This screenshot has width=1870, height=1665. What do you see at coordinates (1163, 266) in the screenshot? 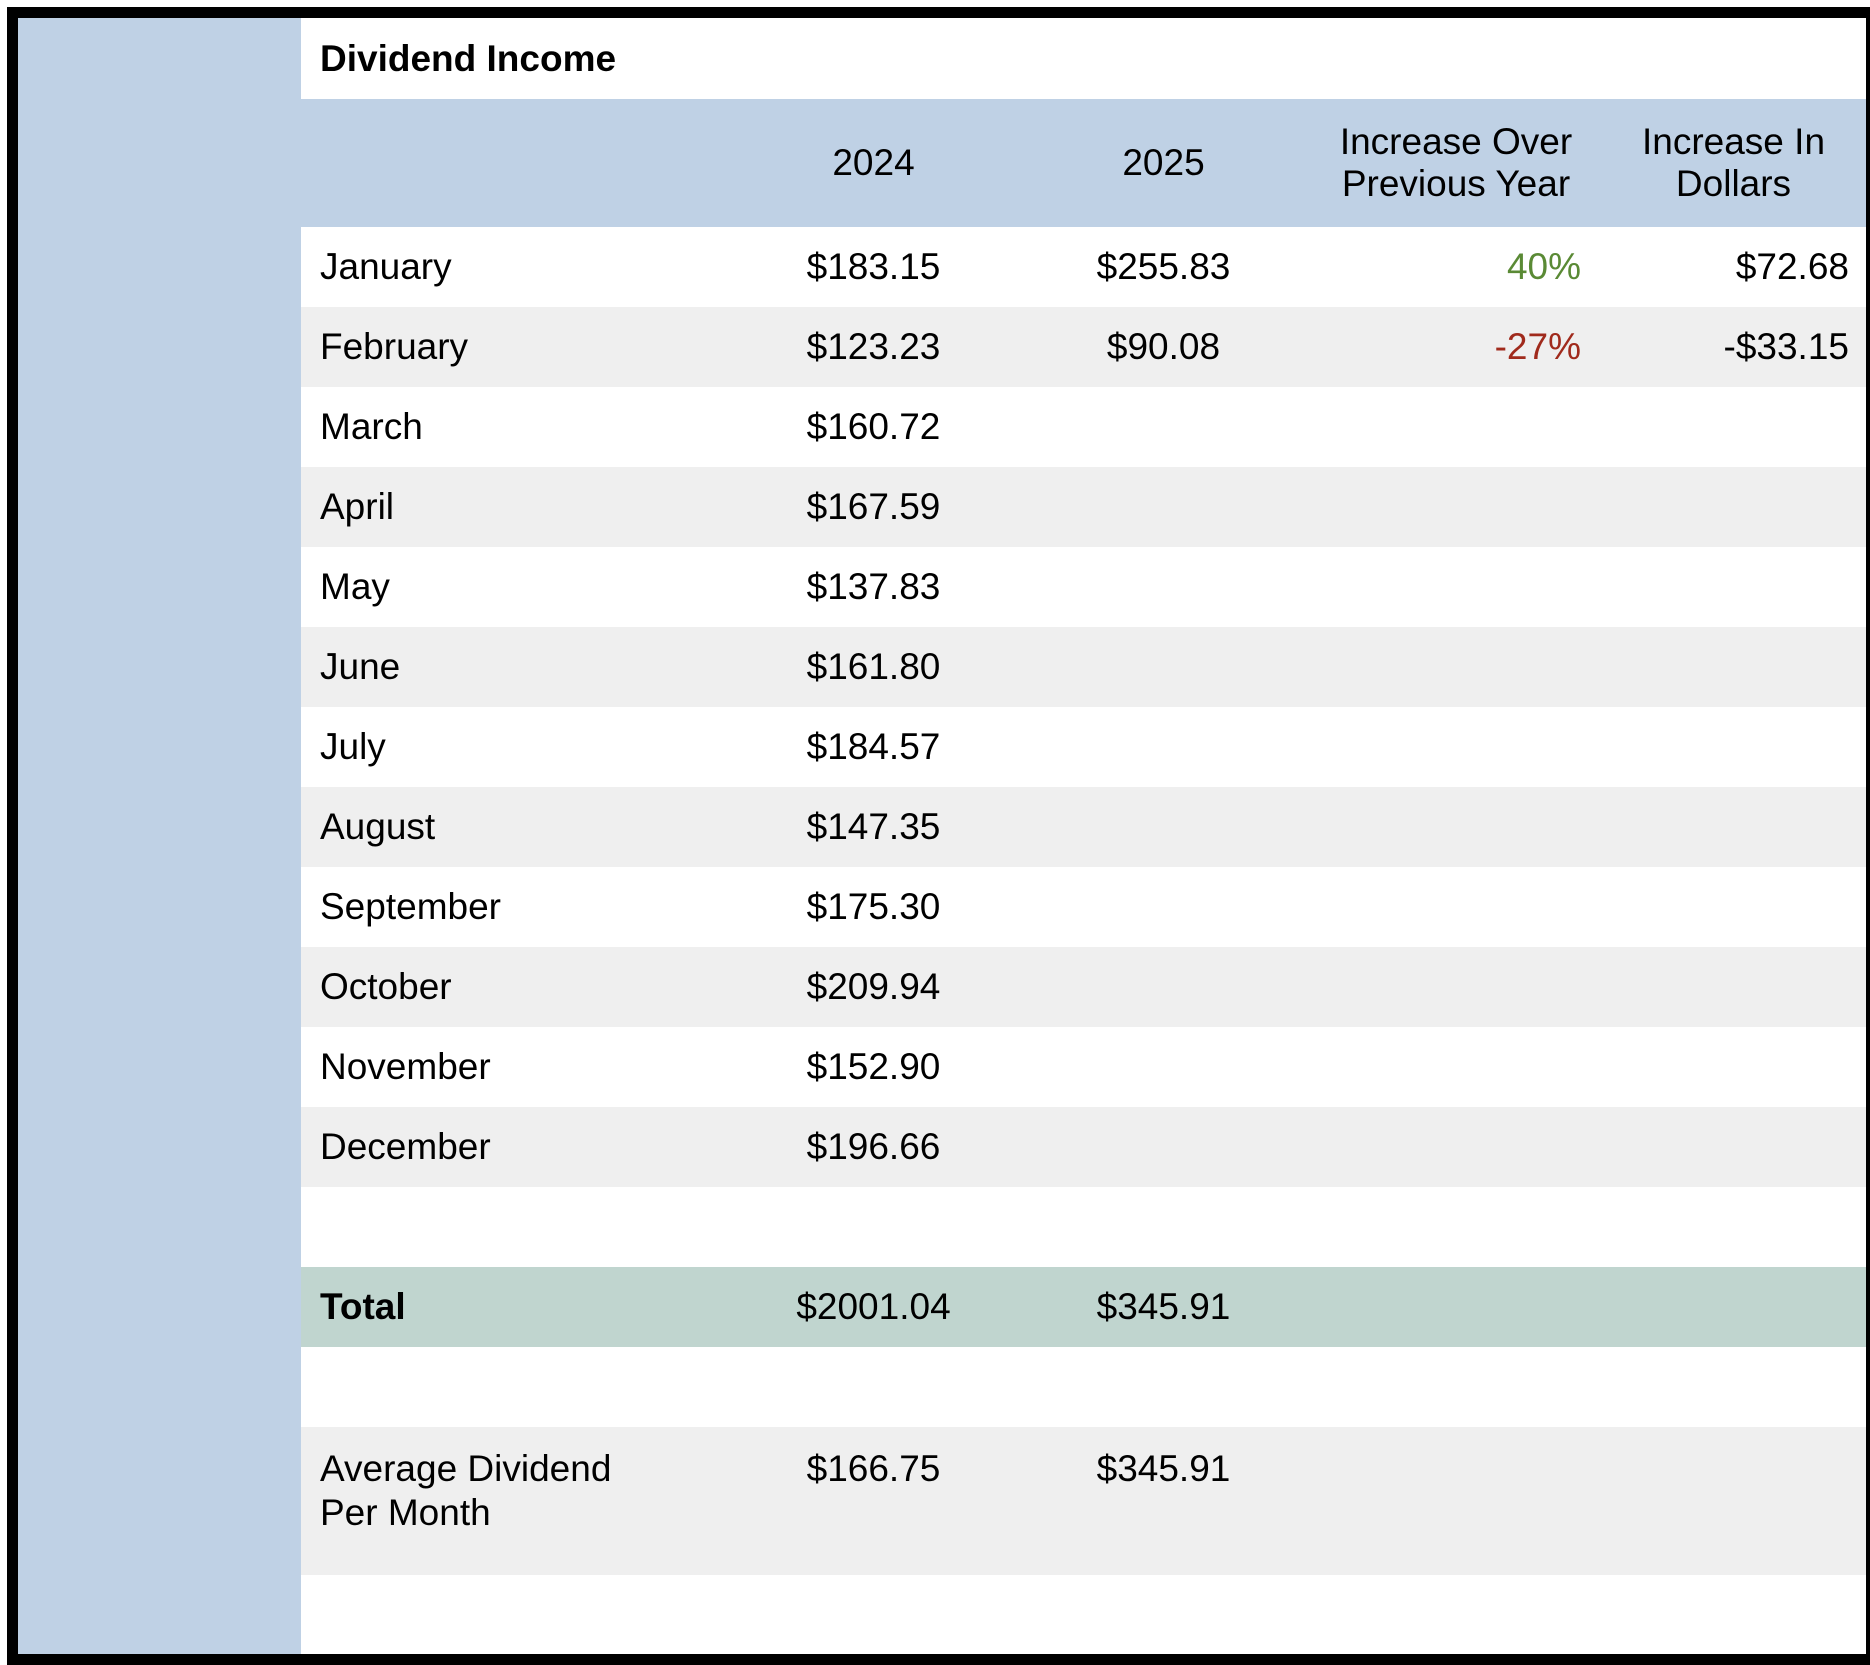
I see `value-2025-cell: $255.83` at bounding box center [1163, 266].